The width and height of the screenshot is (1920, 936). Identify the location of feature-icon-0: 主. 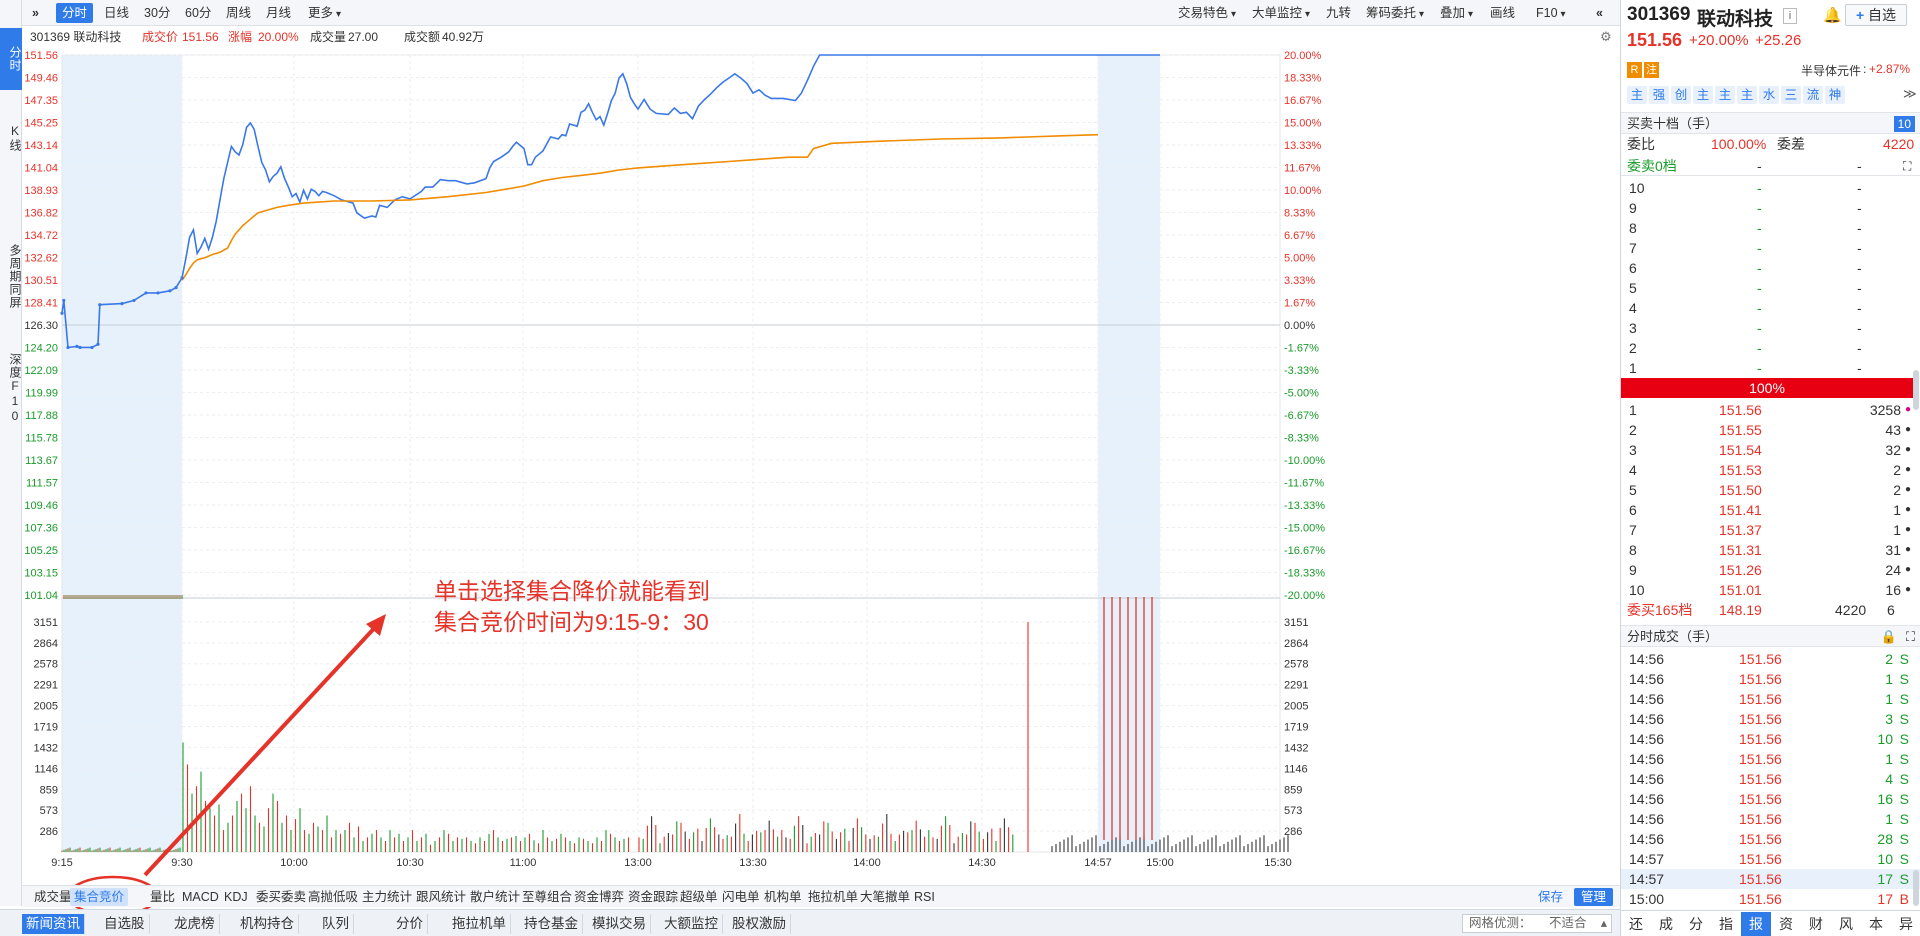
(1637, 95).